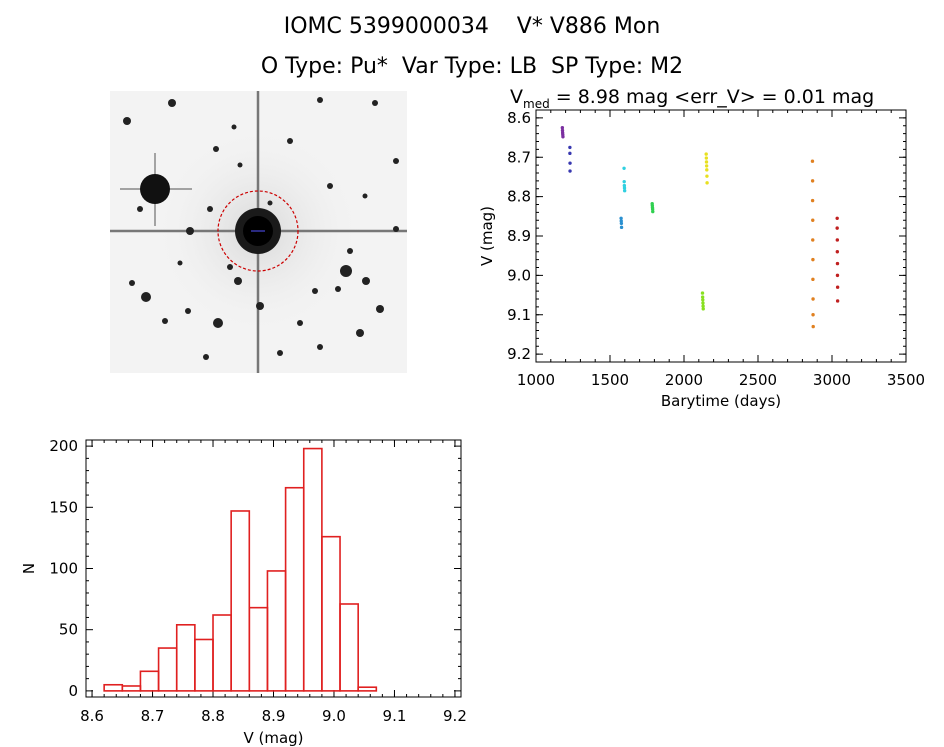 This screenshot has height=747, width=944. I want to click on y-tick-label: 100, so click(63, 569).